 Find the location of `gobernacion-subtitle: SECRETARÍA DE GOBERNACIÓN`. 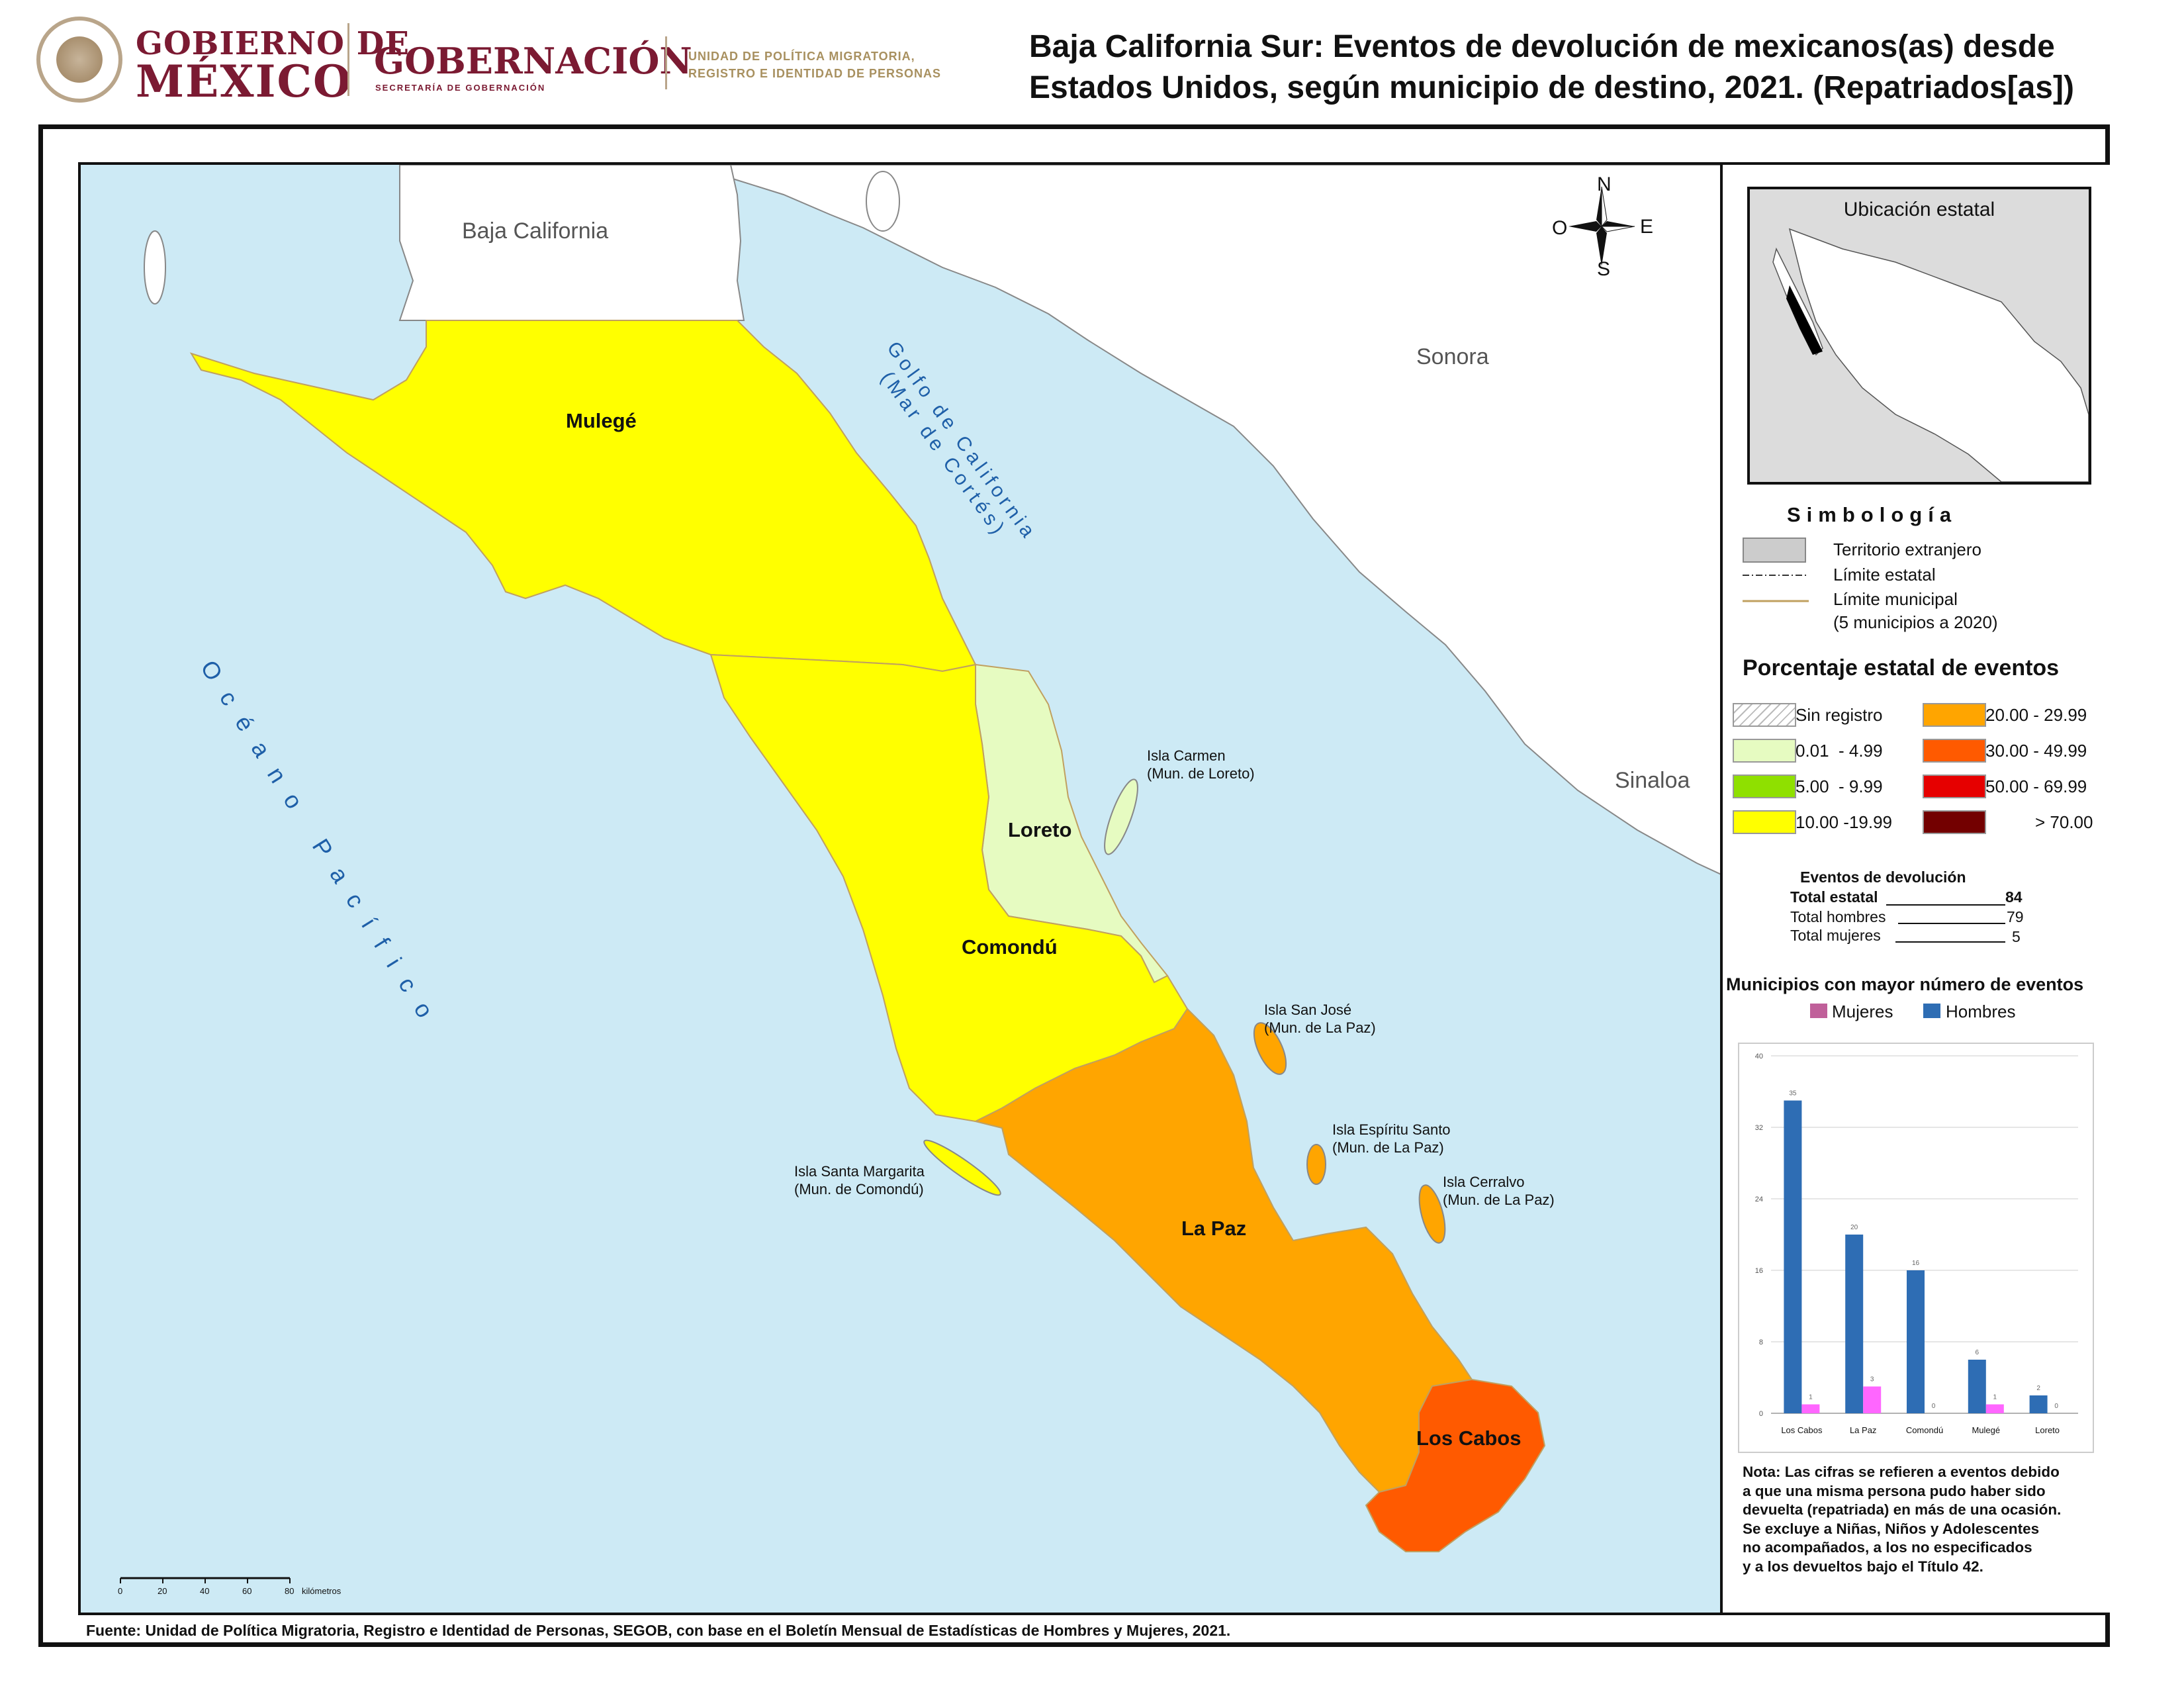

gobernacion-subtitle: SECRETARÍA DE GOBERNACIÓN is located at coordinates (461, 88).